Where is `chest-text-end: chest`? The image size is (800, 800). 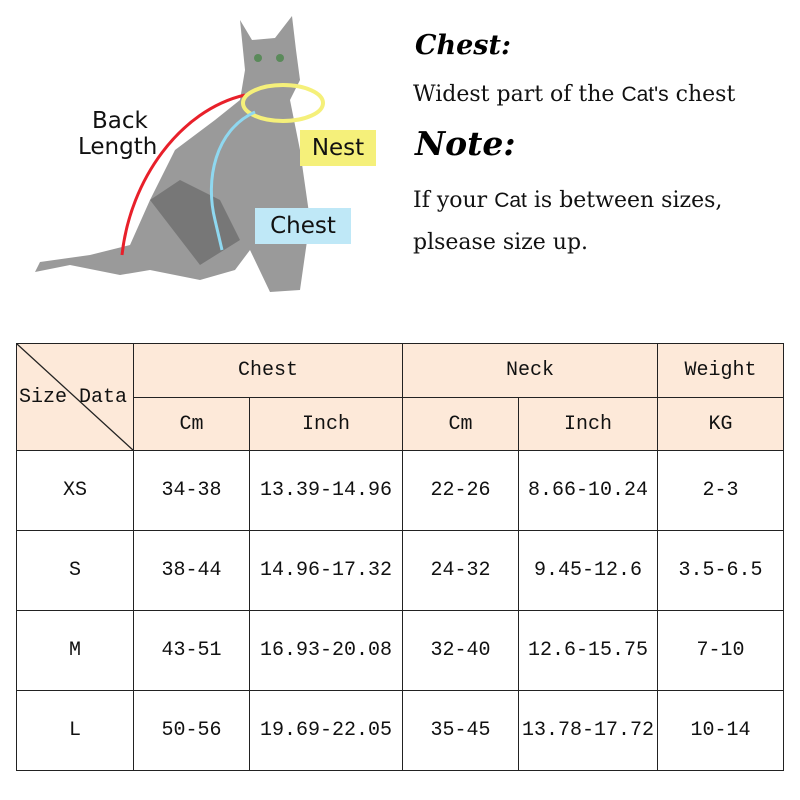 chest-text-end: chest is located at coordinates (705, 94).